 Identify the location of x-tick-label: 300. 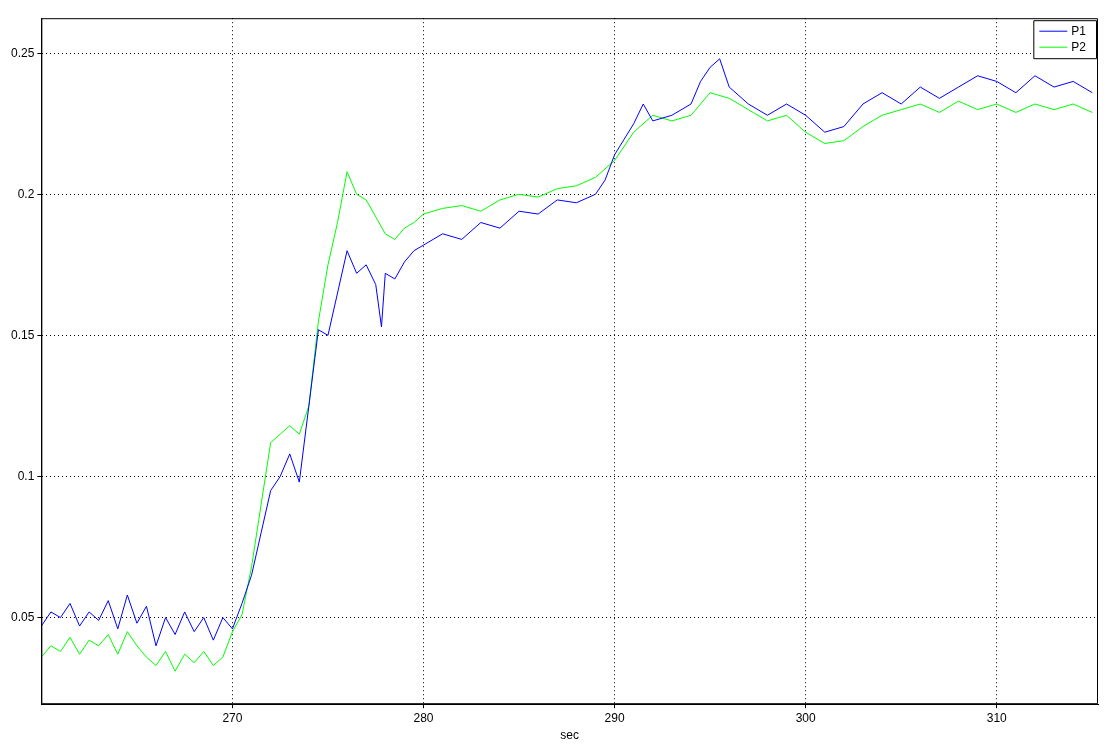
(805, 717).